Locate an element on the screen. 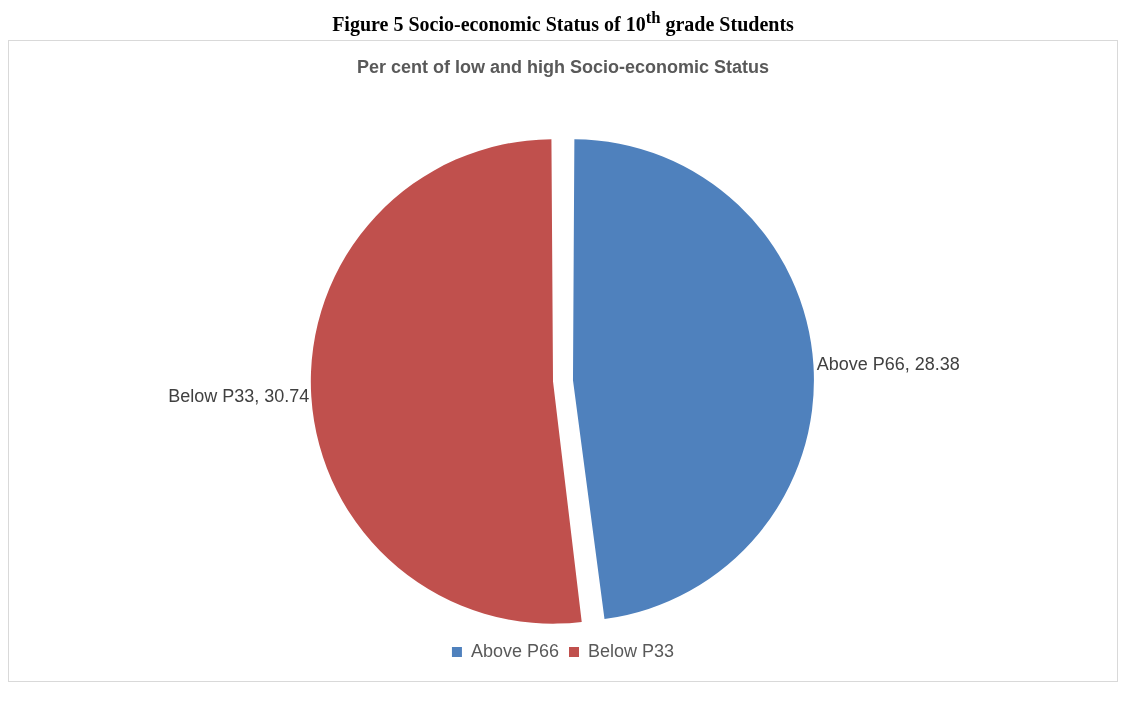  data-label: Above P66, 28.38 is located at coordinates (888, 363).